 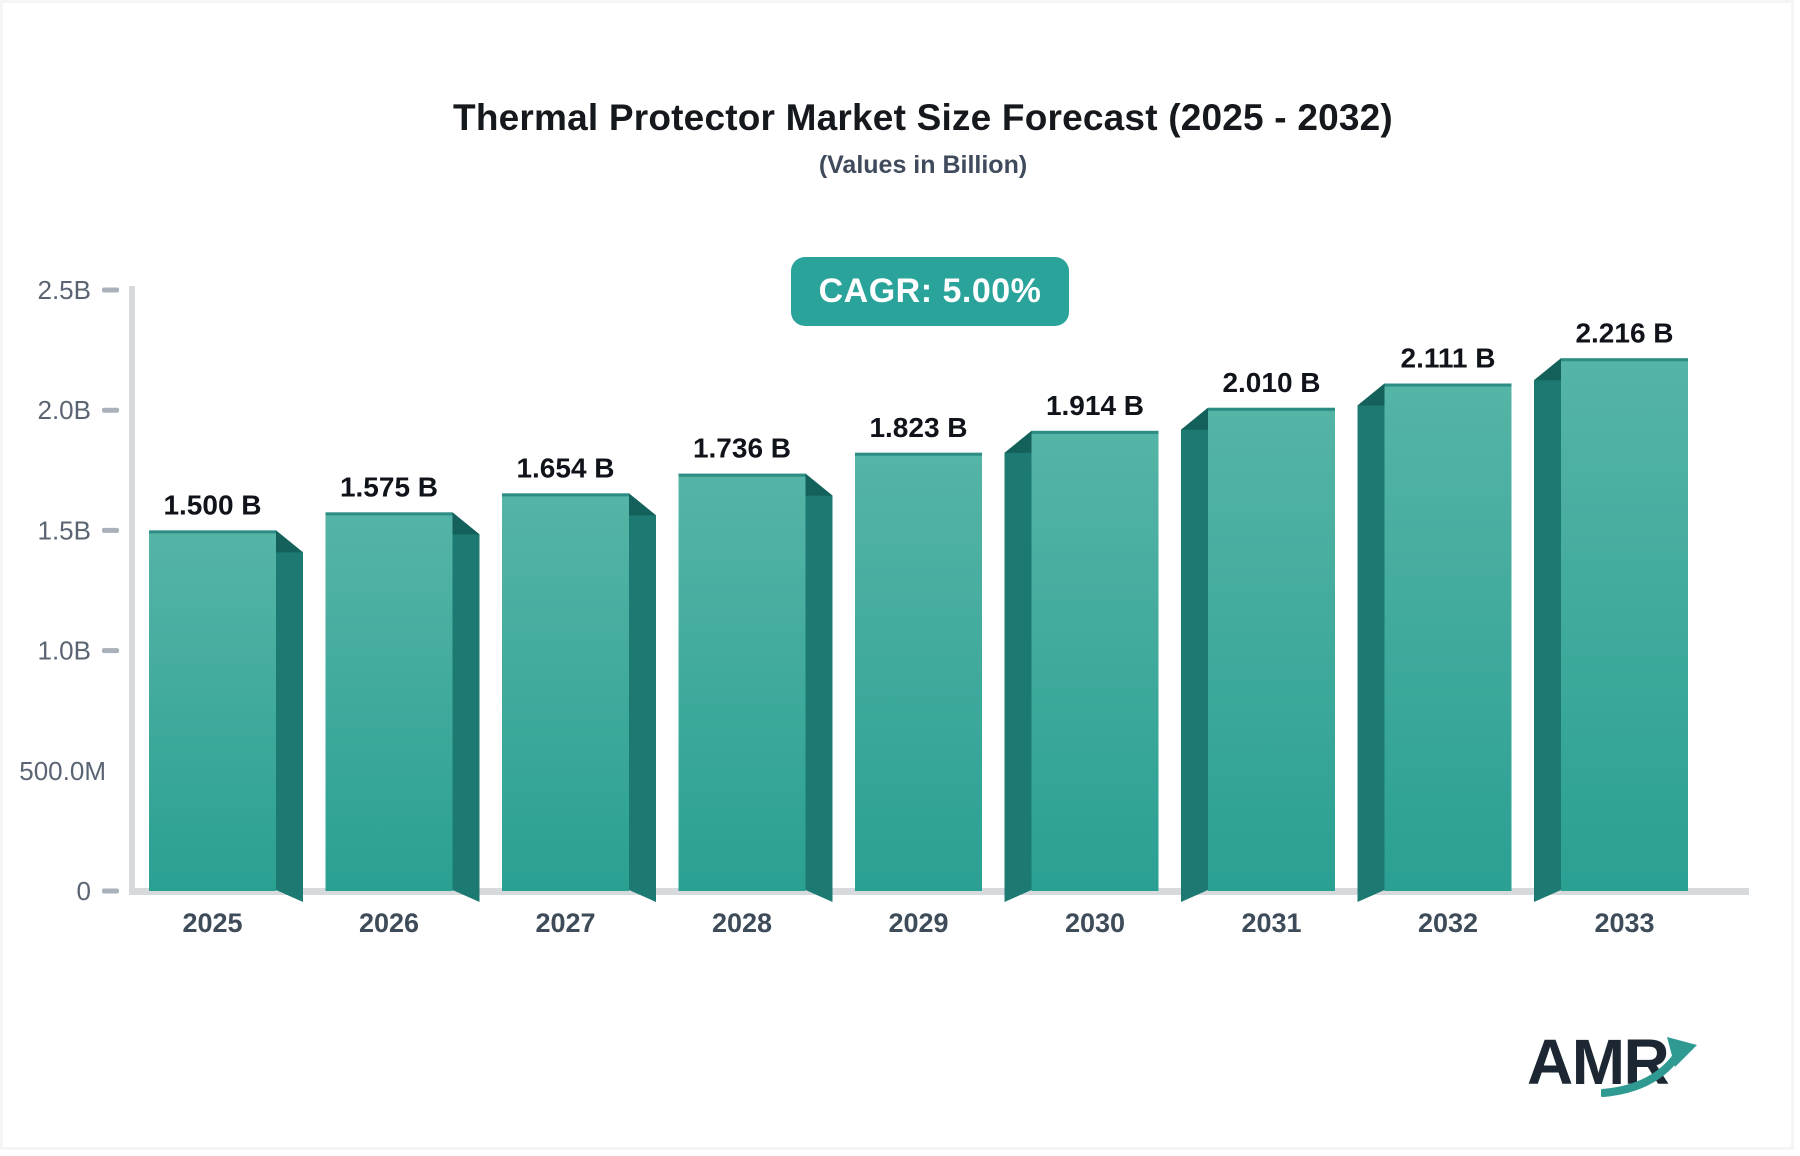 What do you see at coordinates (466, 523) in the screenshot?
I see `bar-wedge-2026` at bounding box center [466, 523].